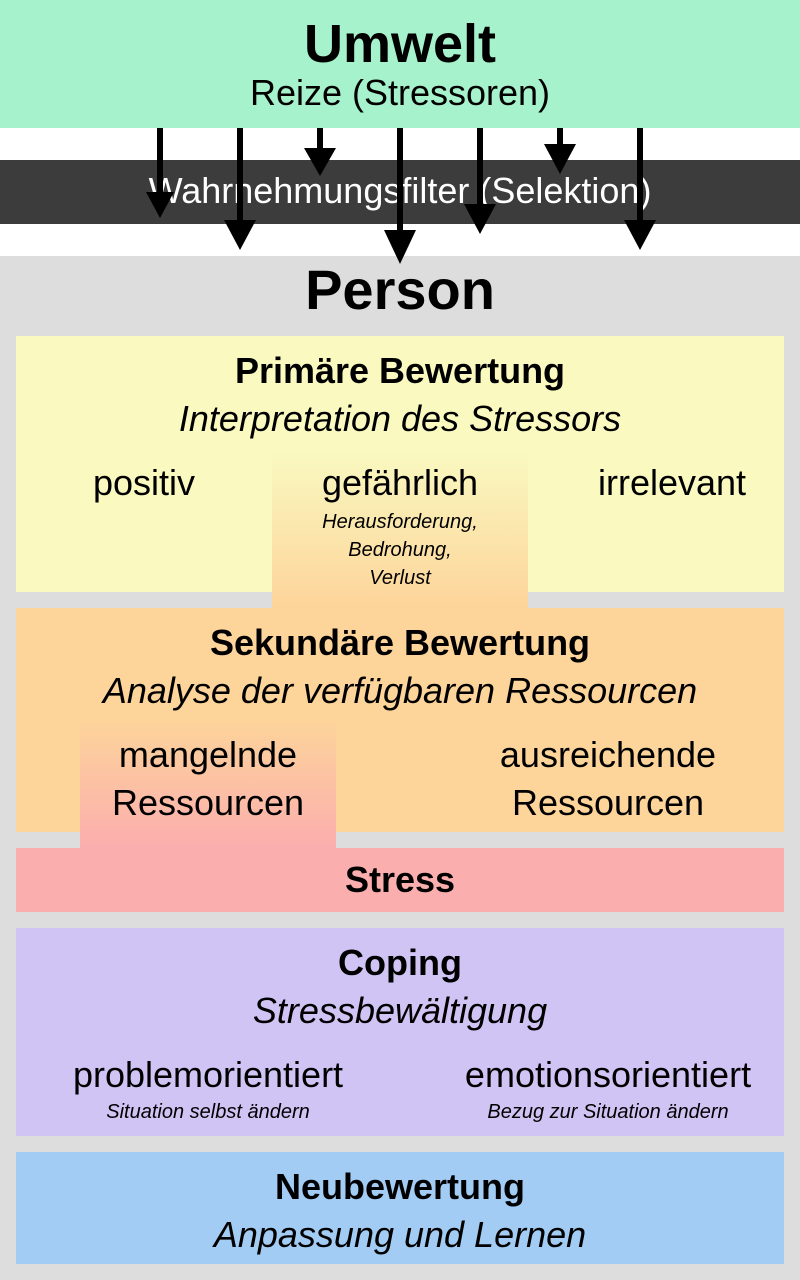 This screenshot has width=800, height=1280. I want to click on option-positiv: positiv, so click(144, 482).